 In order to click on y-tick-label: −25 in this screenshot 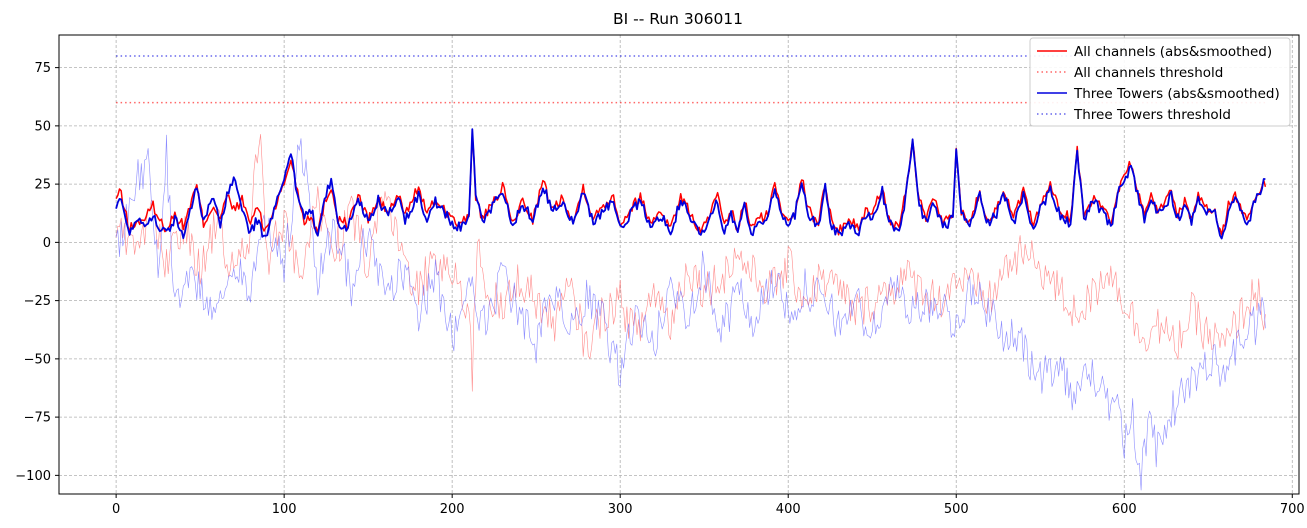, I will do `click(37, 301)`.